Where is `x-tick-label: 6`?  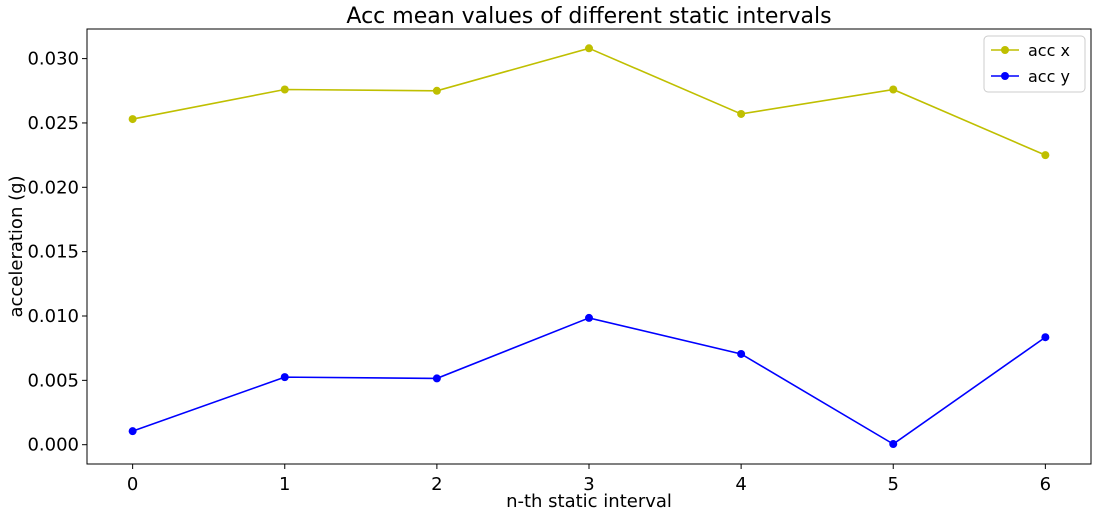 x-tick-label: 6 is located at coordinates (1045, 484).